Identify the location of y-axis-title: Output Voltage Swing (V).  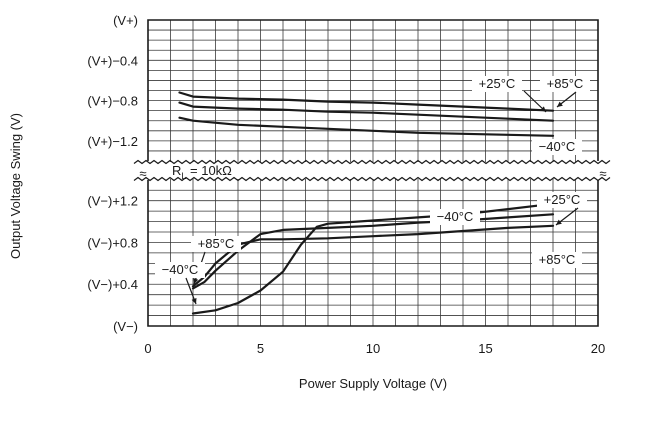
(15, 186).